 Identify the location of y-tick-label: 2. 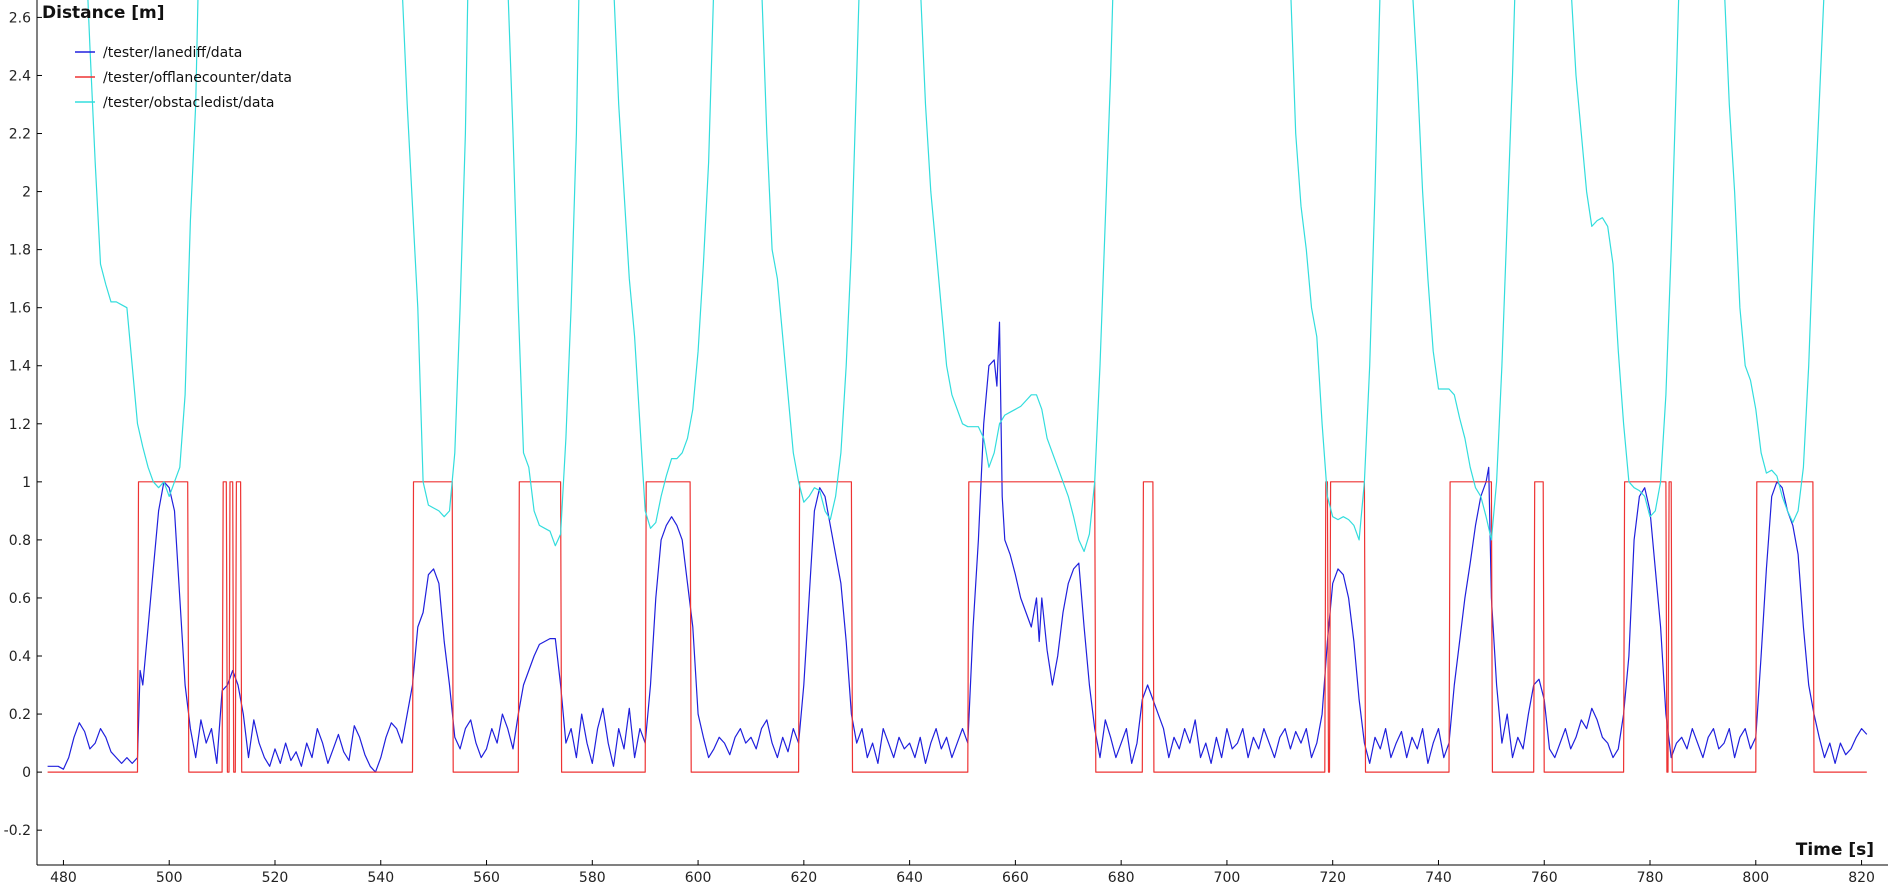
(26, 193).